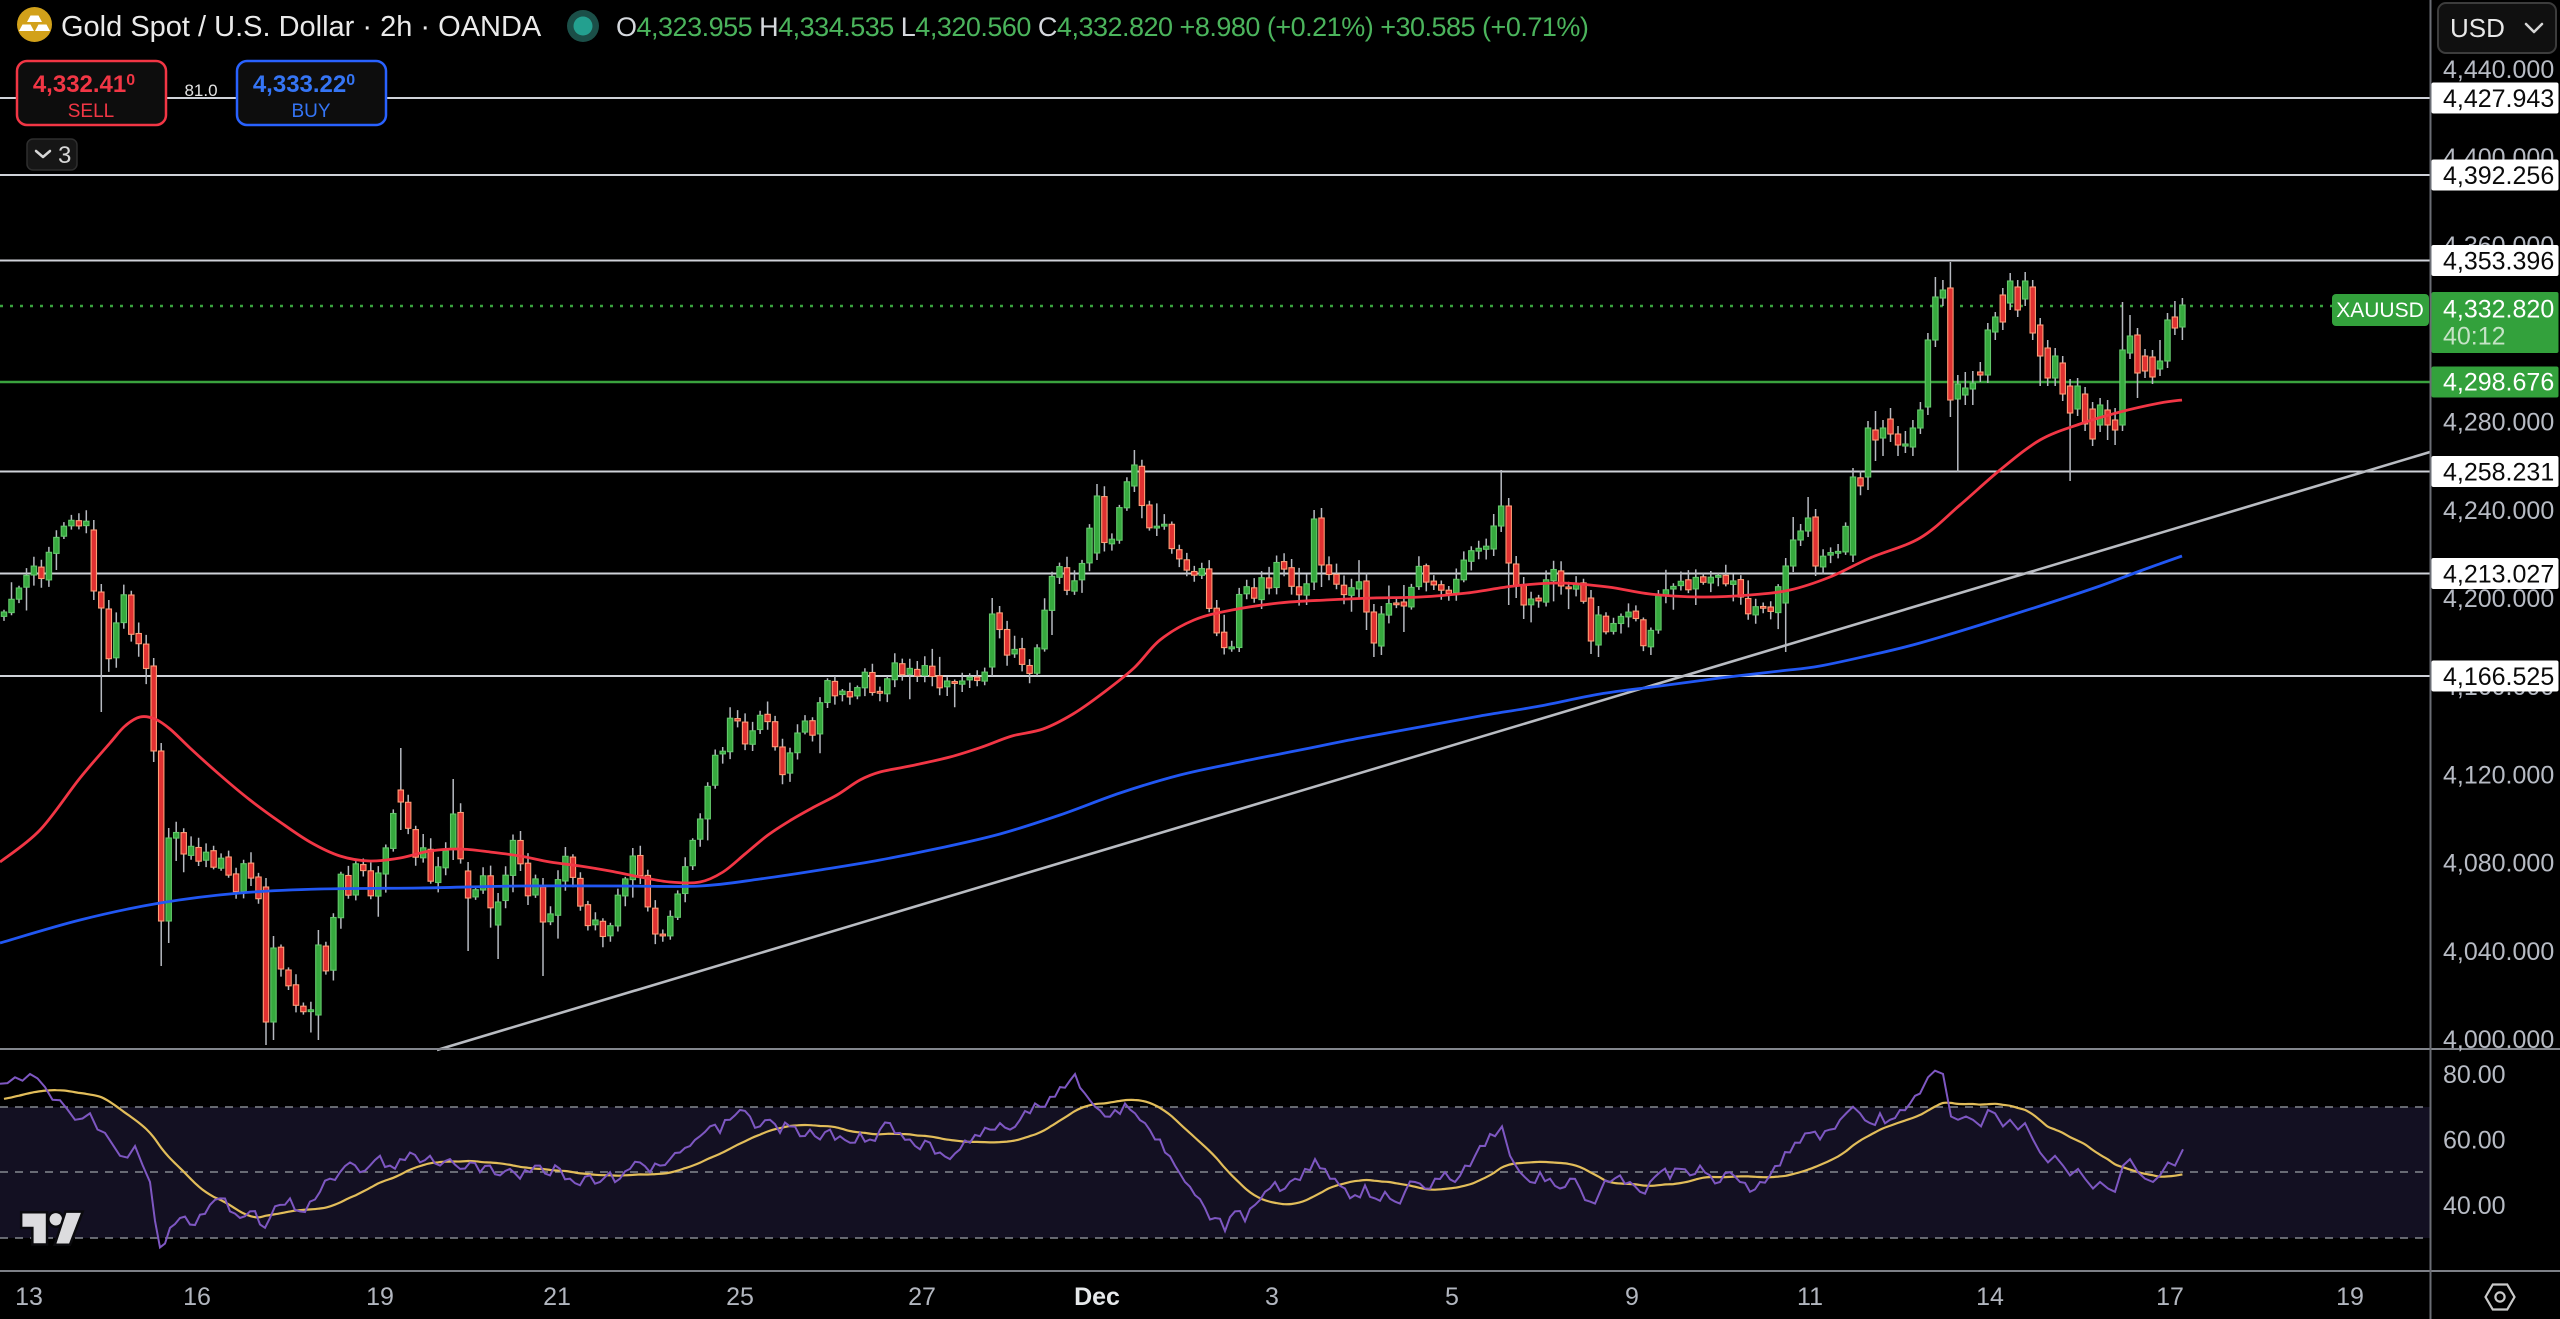 The width and height of the screenshot is (2560, 1319). Describe the element at coordinates (2498, 176) in the screenshot. I see `svg-text: 4,392.256` at that location.